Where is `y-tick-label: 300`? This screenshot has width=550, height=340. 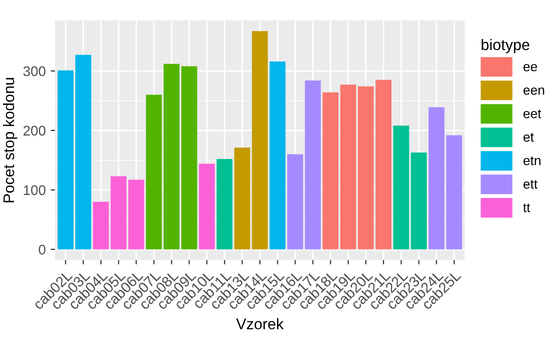
y-tick-label: 300 is located at coordinates (34, 71).